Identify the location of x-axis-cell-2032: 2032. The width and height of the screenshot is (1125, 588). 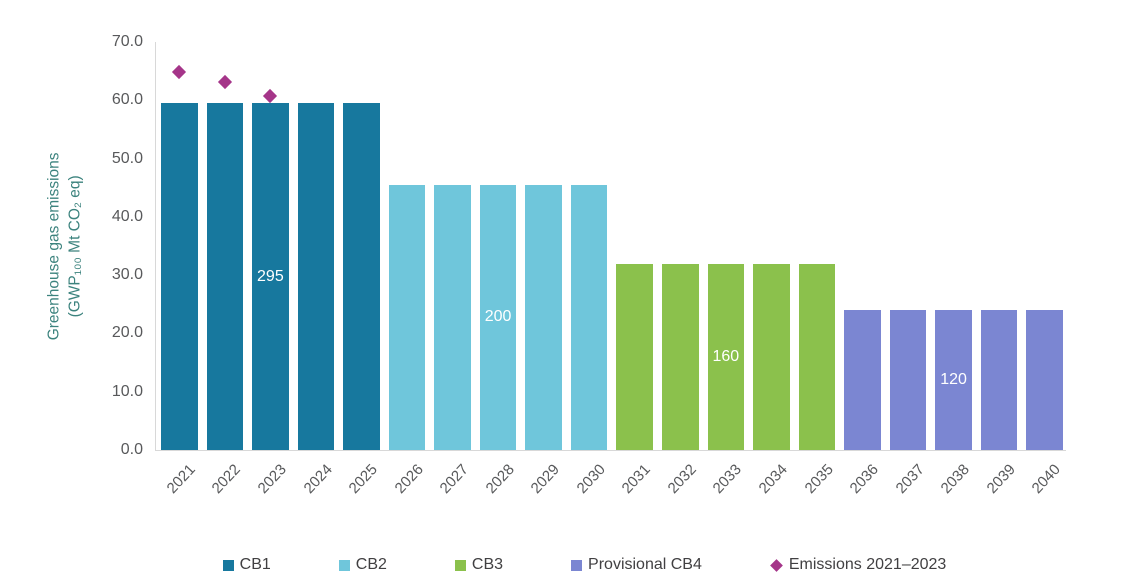
(680, 480).